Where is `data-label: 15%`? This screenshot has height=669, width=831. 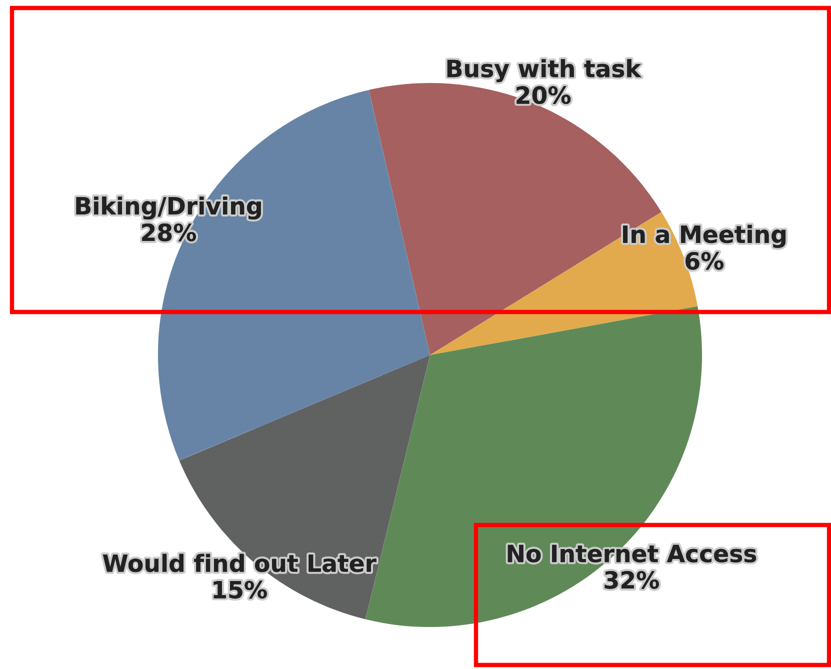
data-label: 15% is located at coordinates (240, 589).